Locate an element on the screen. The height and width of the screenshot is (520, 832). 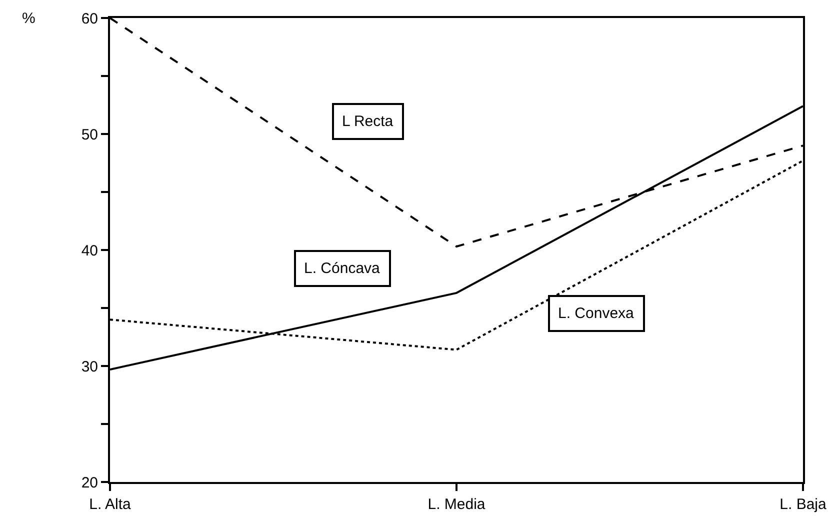
y-axis-title: % is located at coordinates (29, 18).